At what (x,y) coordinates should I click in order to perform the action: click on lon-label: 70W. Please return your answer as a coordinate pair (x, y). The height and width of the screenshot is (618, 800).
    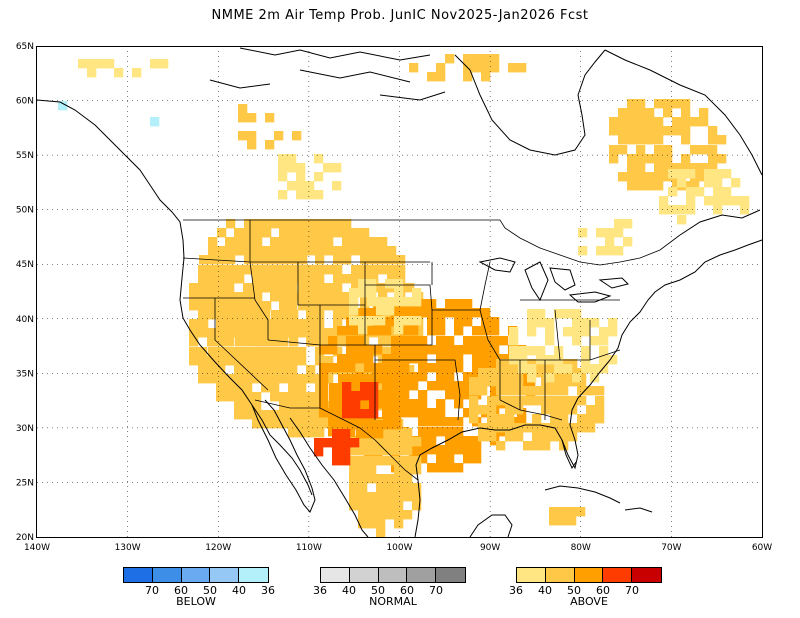
    Looking at the image, I should click on (671, 548).